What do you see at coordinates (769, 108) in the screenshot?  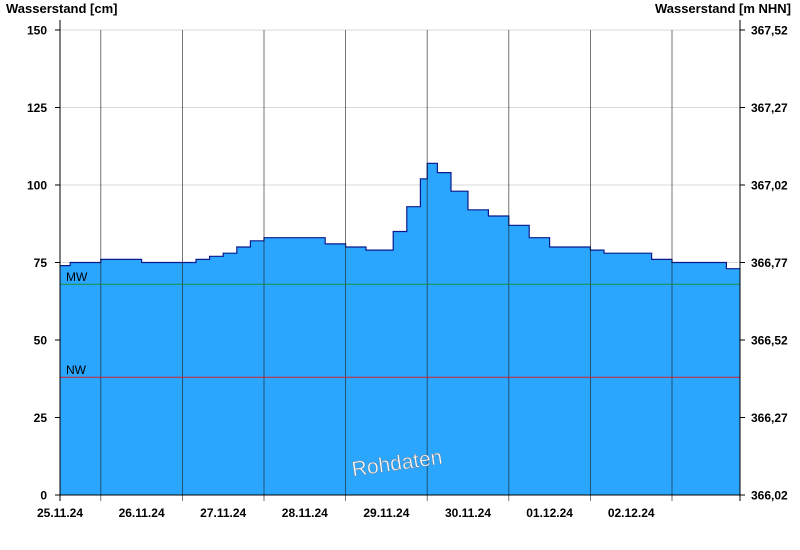 I see `y-tick-label-right: 367,27` at bounding box center [769, 108].